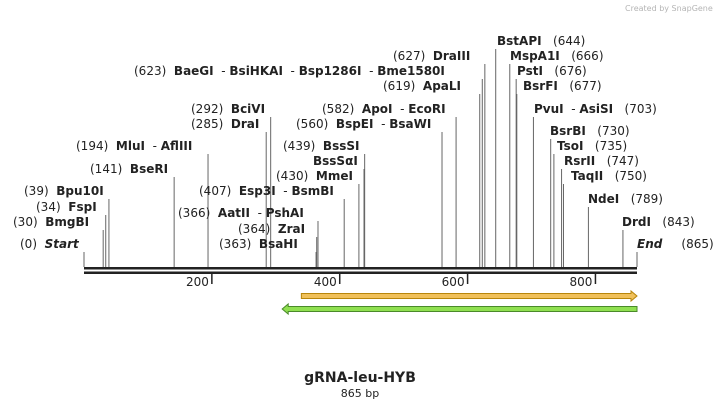 This screenshot has width=722, height=408. I want to click on enzyme-name: BaeGI, so click(194, 71).